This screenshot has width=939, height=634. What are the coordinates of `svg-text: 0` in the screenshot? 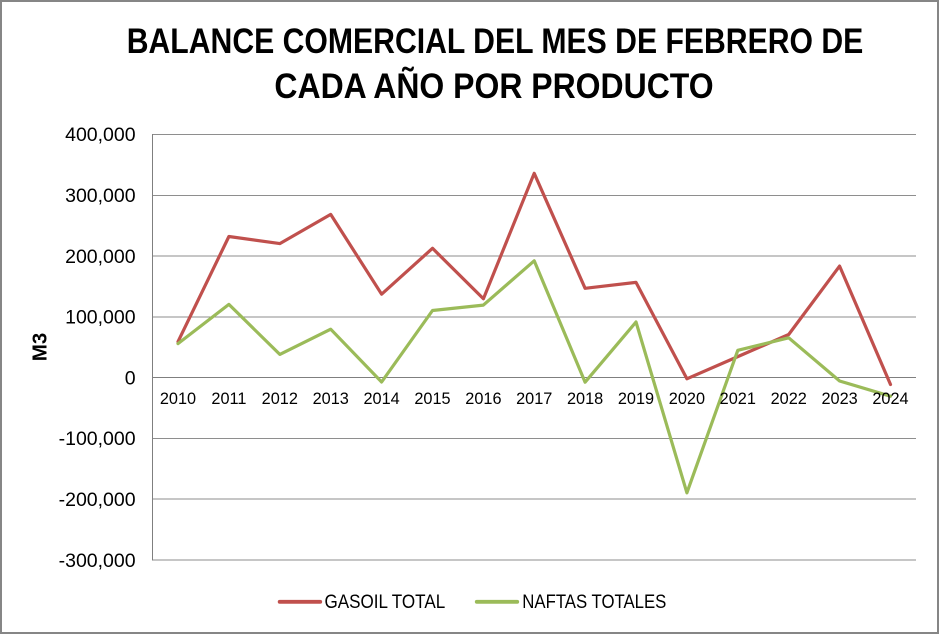 It's located at (130, 378).